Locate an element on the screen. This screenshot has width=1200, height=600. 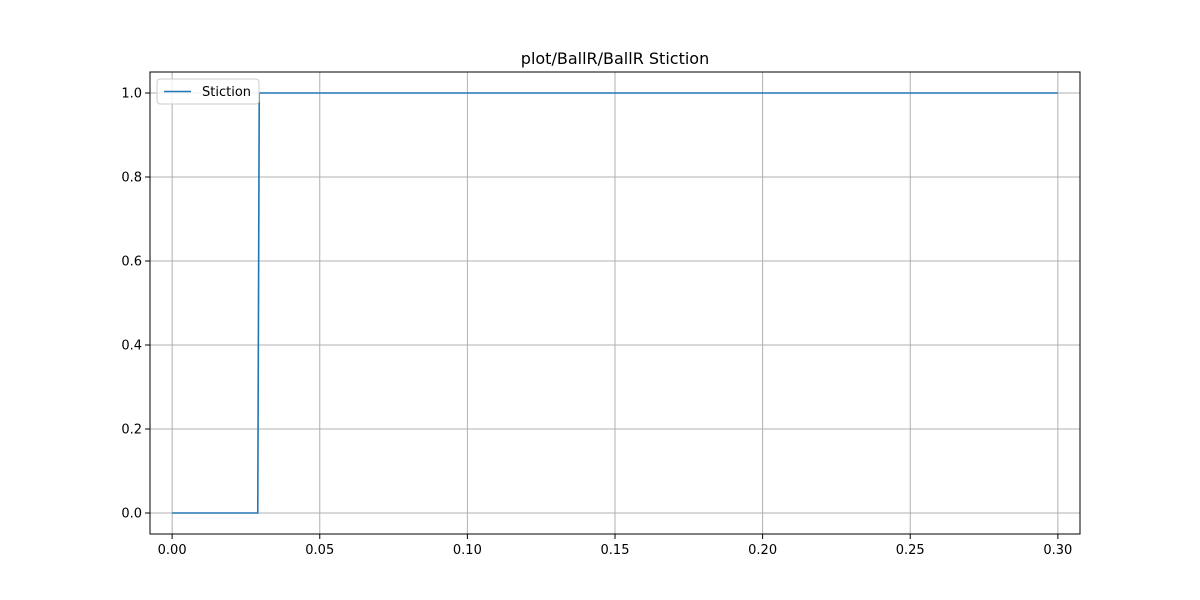
legend-box is located at coordinates (208, 91).